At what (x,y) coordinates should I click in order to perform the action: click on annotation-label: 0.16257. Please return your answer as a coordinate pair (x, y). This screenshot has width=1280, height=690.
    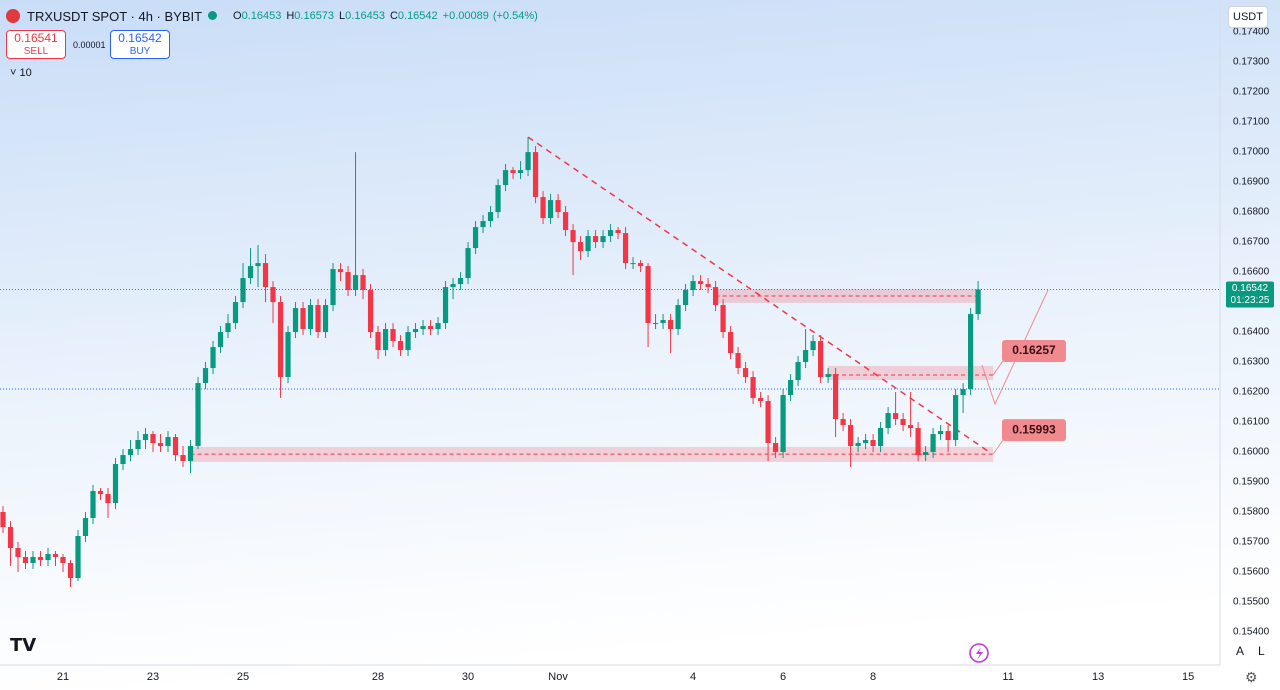
    Looking at the image, I should click on (1034, 350).